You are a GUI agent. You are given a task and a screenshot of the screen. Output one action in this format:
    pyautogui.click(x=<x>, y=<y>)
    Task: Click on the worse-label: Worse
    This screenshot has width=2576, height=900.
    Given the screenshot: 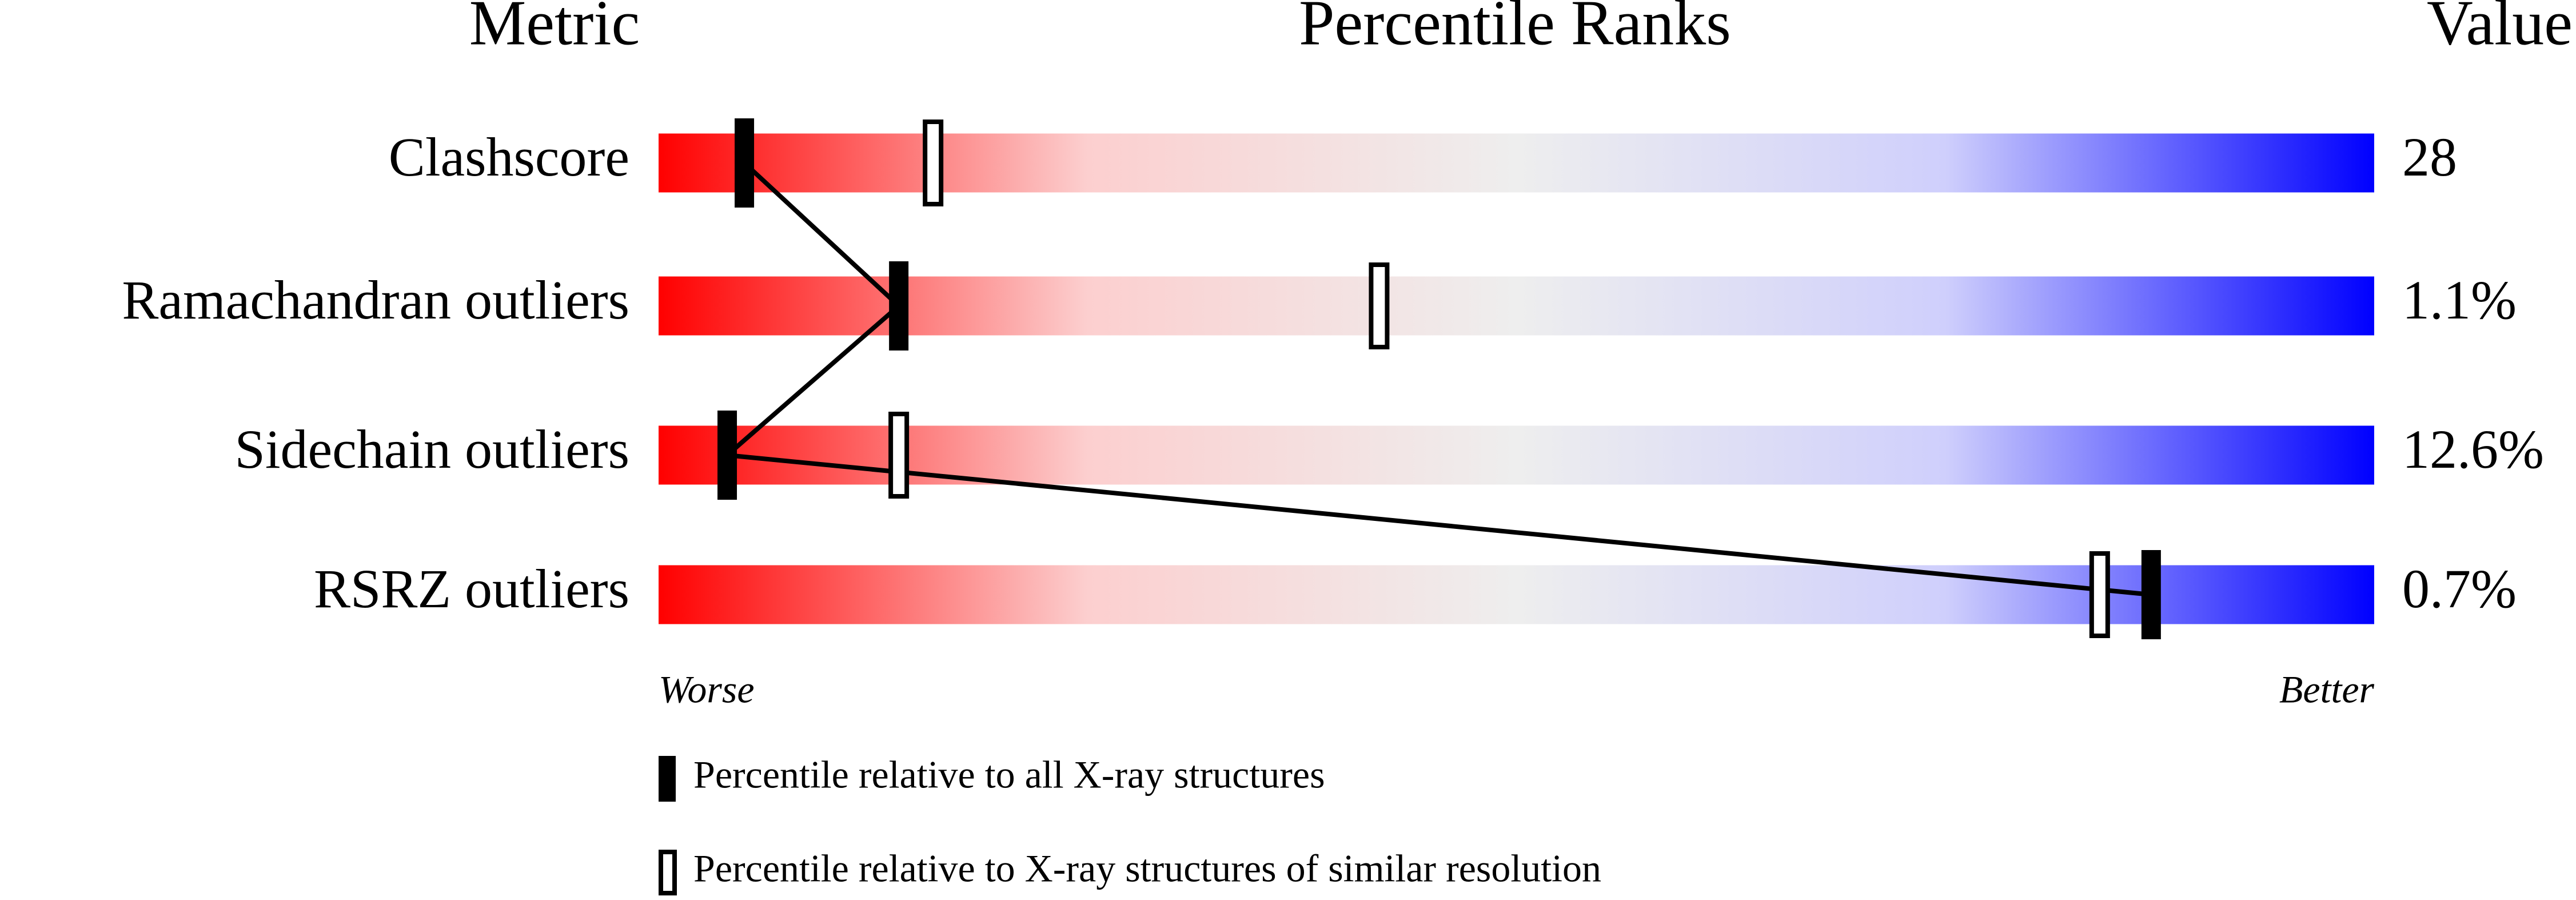 What is the action you would take?
    pyautogui.click(x=707, y=689)
    